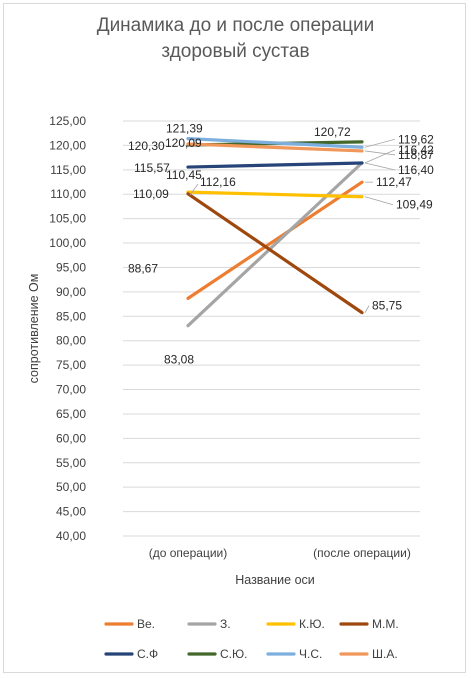 This screenshot has width=471, height=678. Describe the element at coordinates (225, 624) in the screenshot. I see `legend-label: З.` at that location.